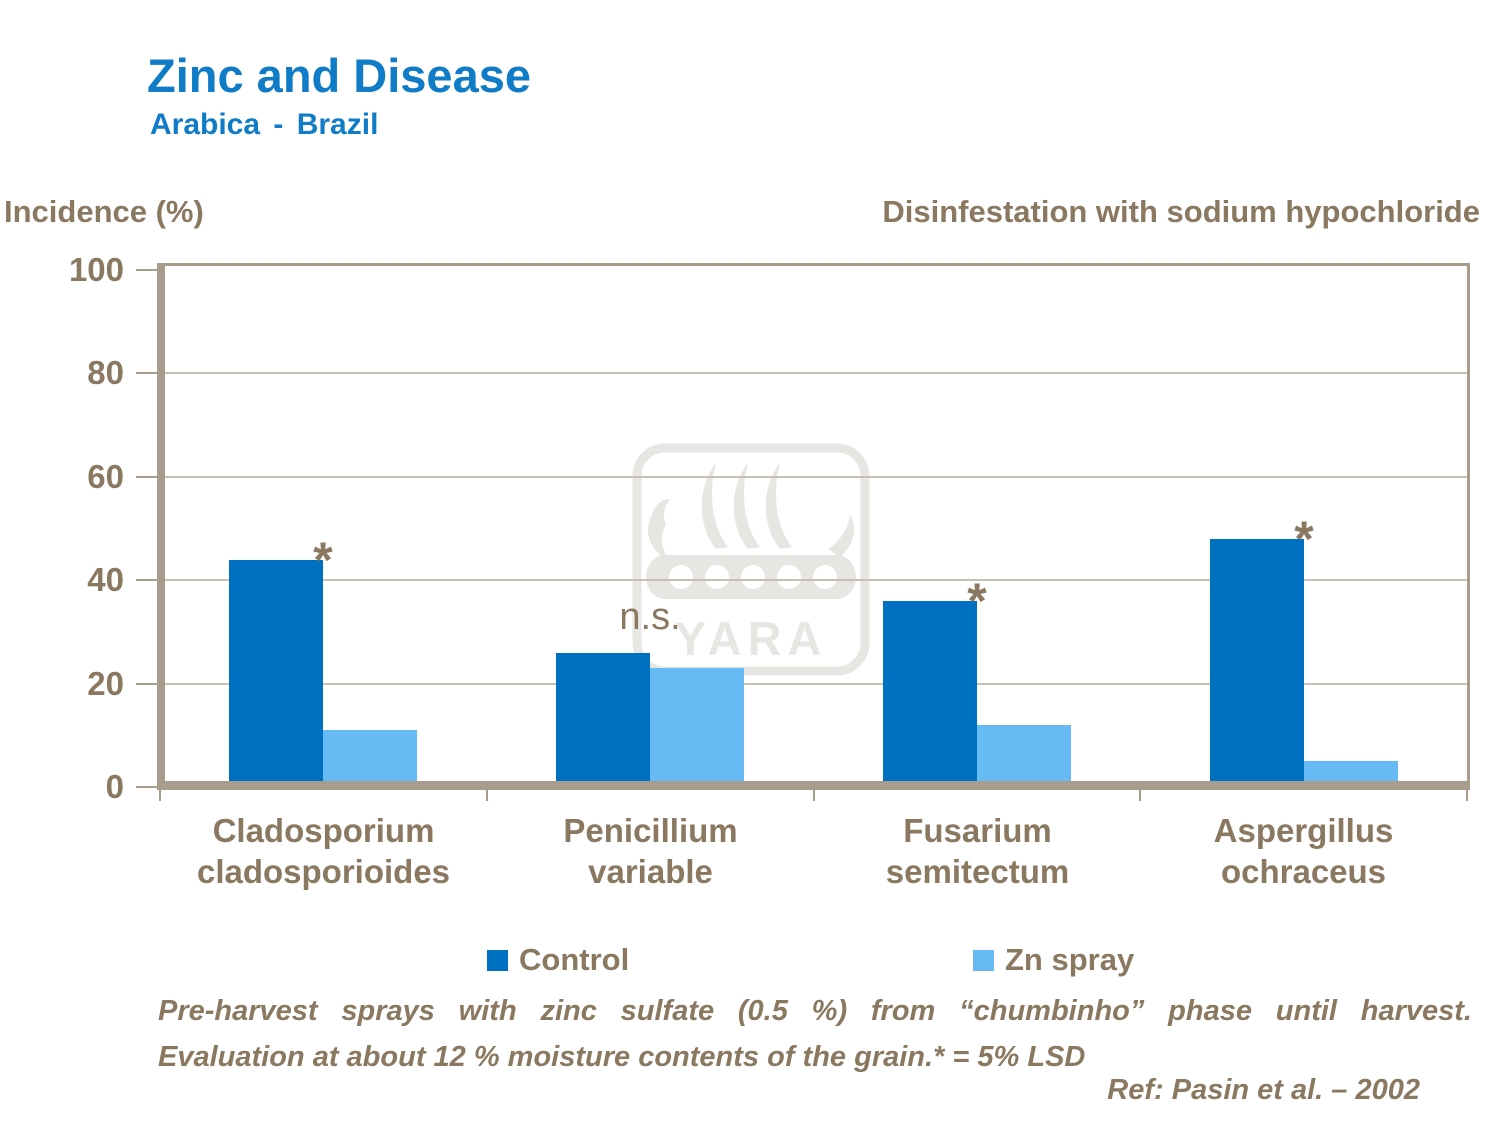 The height and width of the screenshot is (1126, 1500). I want to click on page-subtitle: Arabica - Brazil, so click(264, 124).